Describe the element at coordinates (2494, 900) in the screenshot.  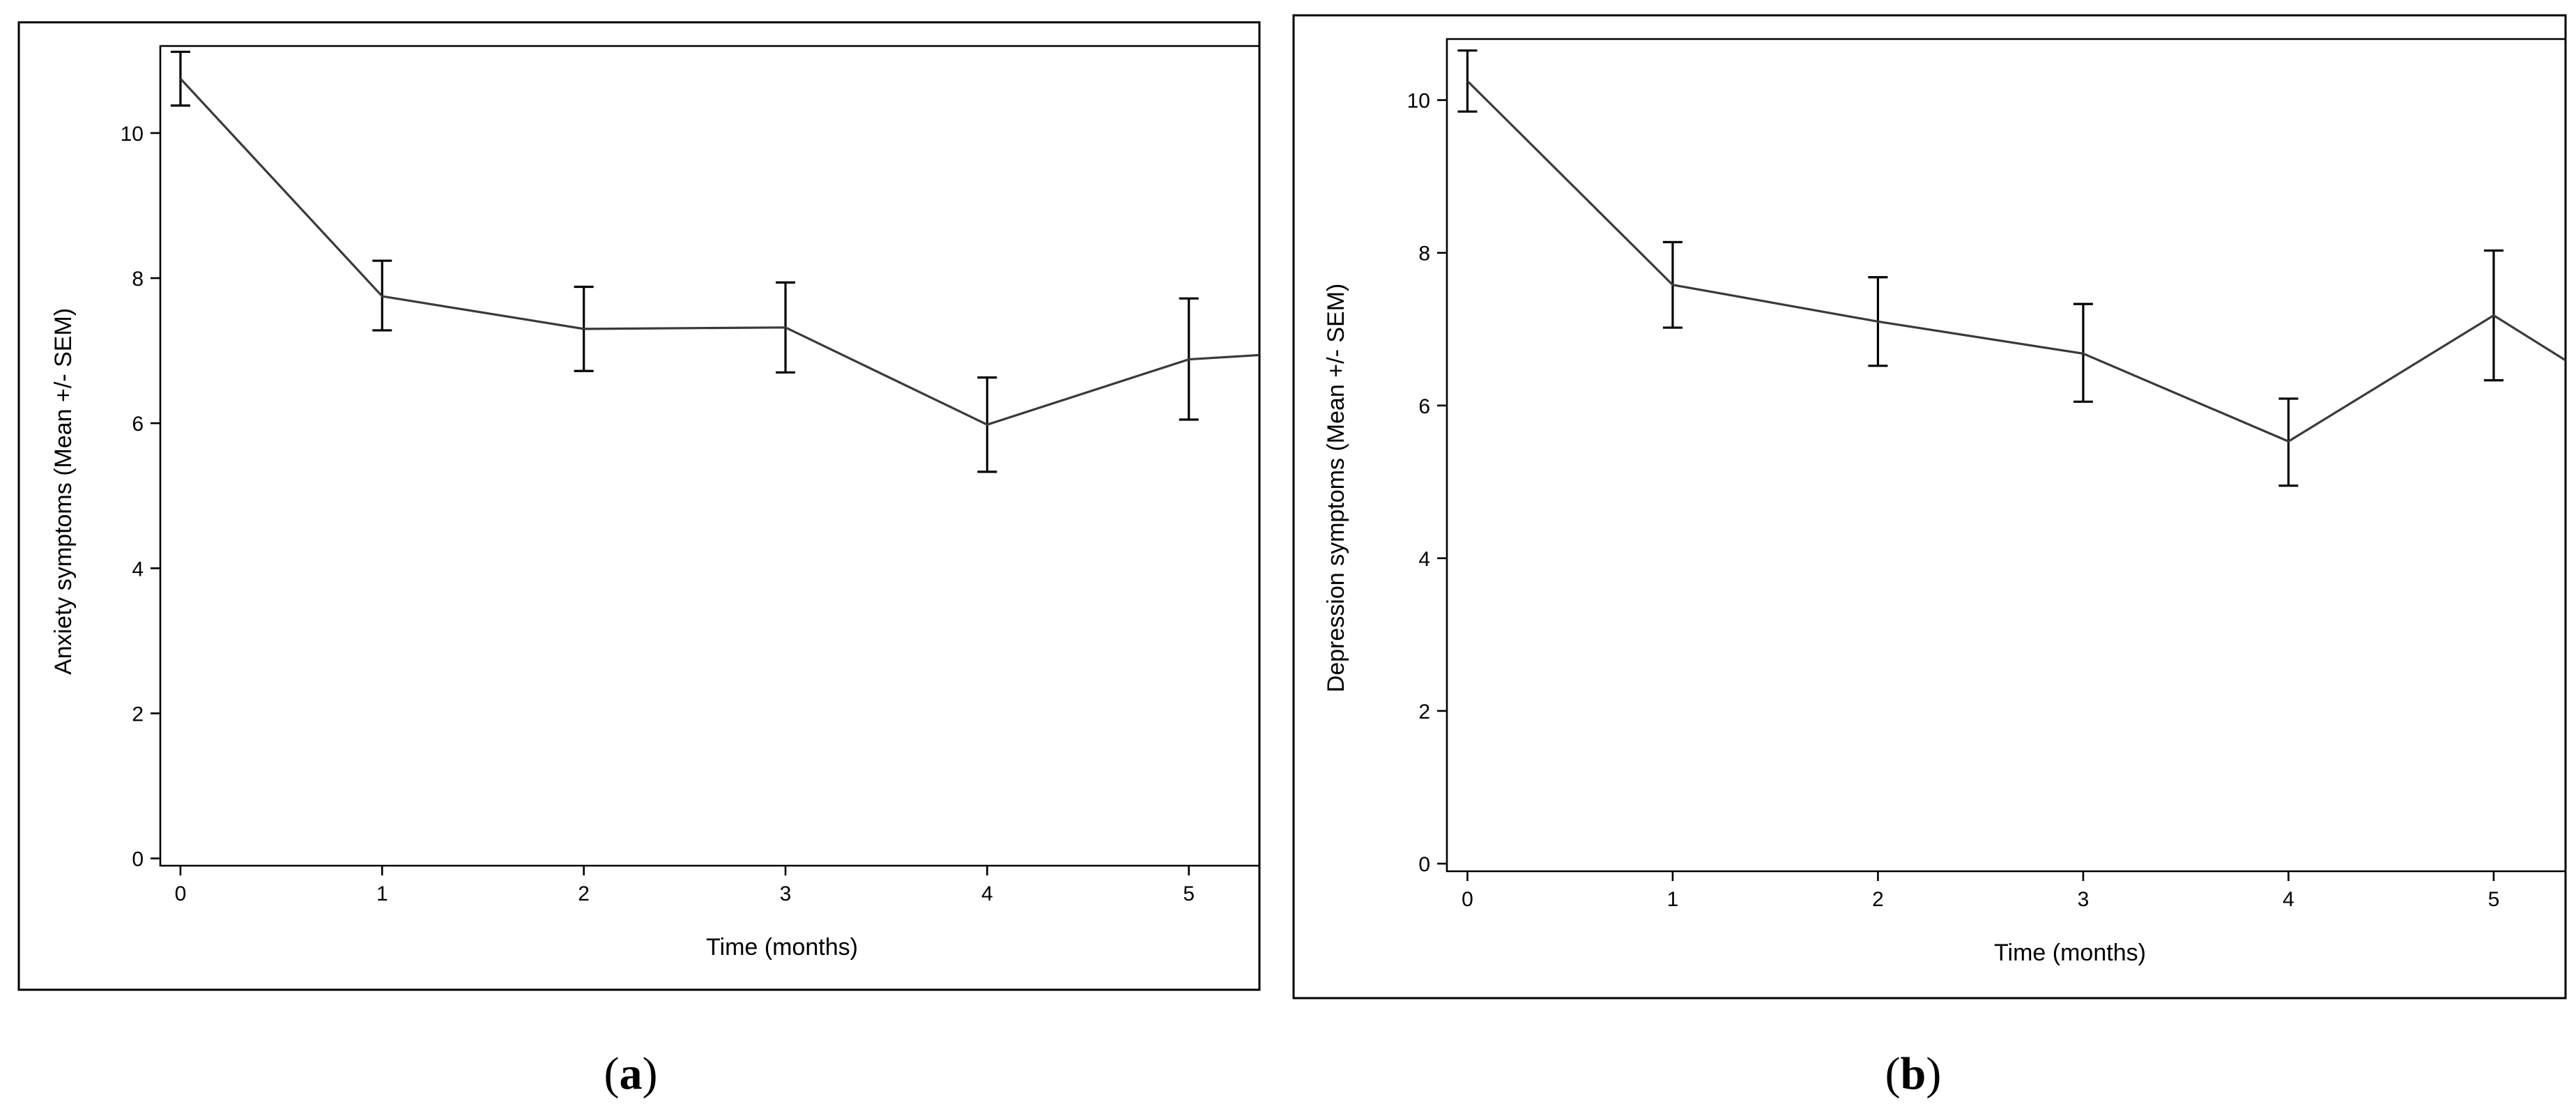
I see `panel-b-x-tick-label: 5` at that location.